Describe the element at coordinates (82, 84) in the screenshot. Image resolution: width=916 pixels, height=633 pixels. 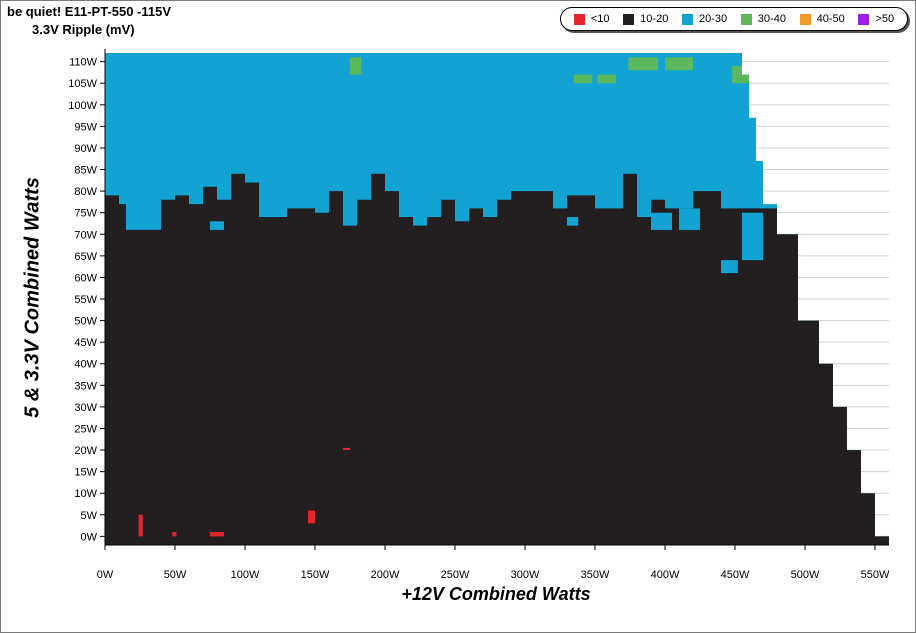
I see `y-tick-label: 105W` at that location.